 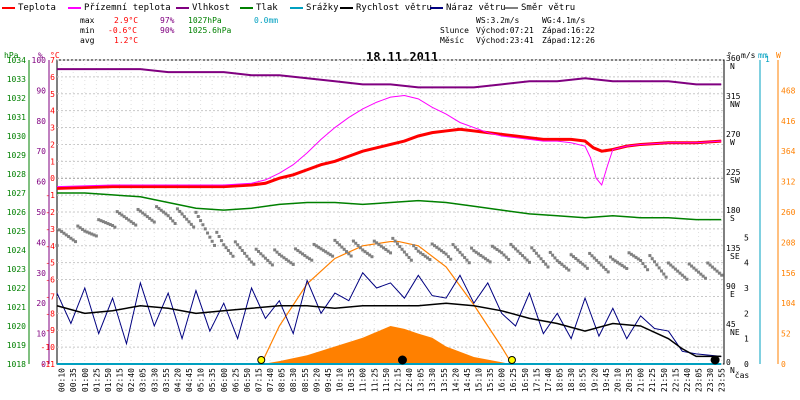 I want to click on x-tick-label: 17:15, so click(x=536, y=380).